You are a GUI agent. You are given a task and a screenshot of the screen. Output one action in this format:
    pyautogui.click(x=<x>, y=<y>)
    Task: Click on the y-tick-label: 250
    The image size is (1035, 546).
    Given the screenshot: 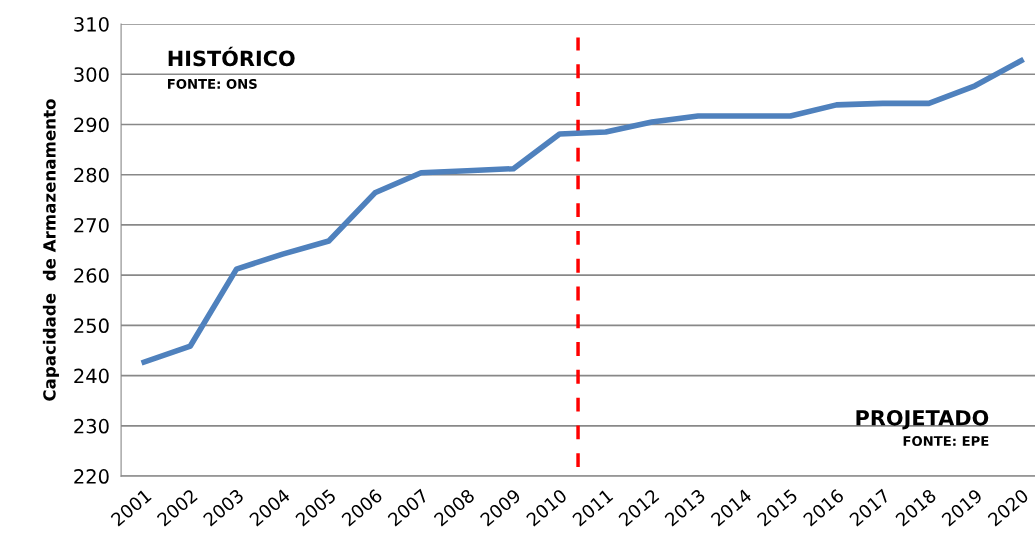 What is the action you would take?
    pyautogui.click(x=91, y=326)
    